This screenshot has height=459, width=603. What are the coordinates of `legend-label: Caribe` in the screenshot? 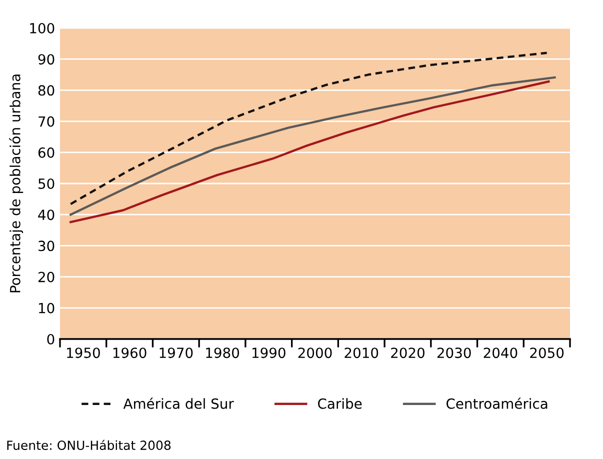 It's located at (340, 403).